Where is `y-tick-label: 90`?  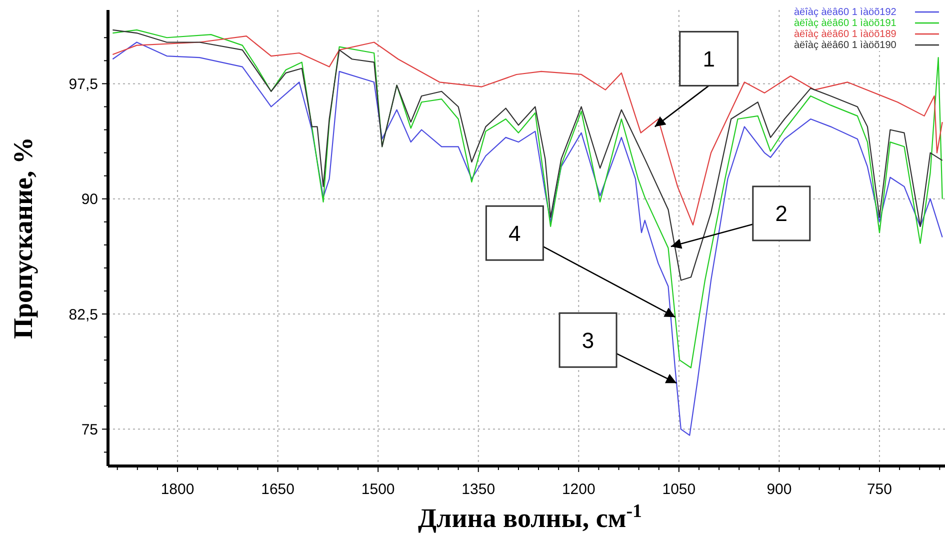 y-tick-label: 90 is located at coordinates (89, 199).